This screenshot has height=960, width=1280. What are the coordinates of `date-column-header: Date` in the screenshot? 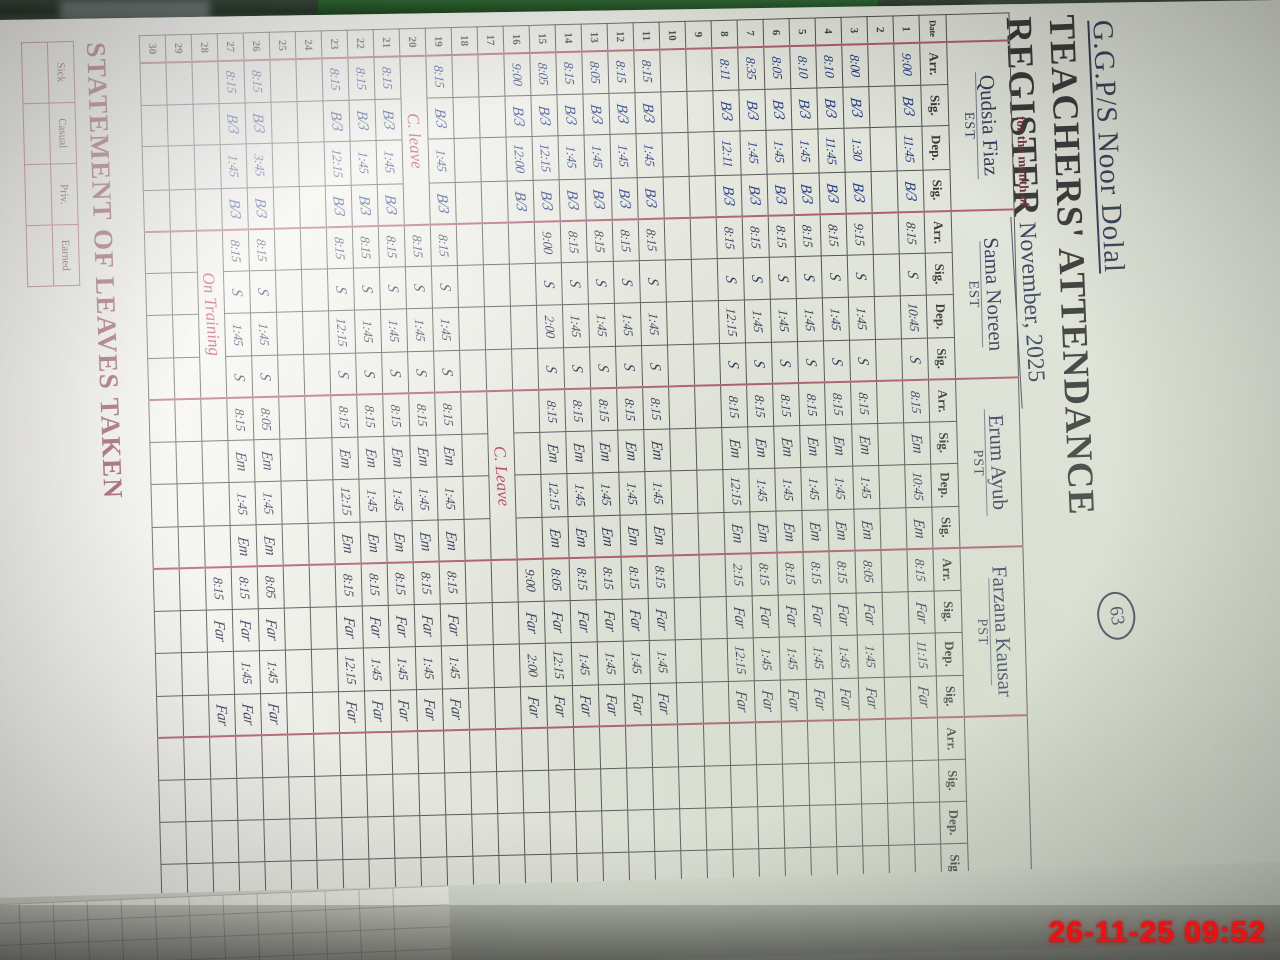 It's located at (932, 28).